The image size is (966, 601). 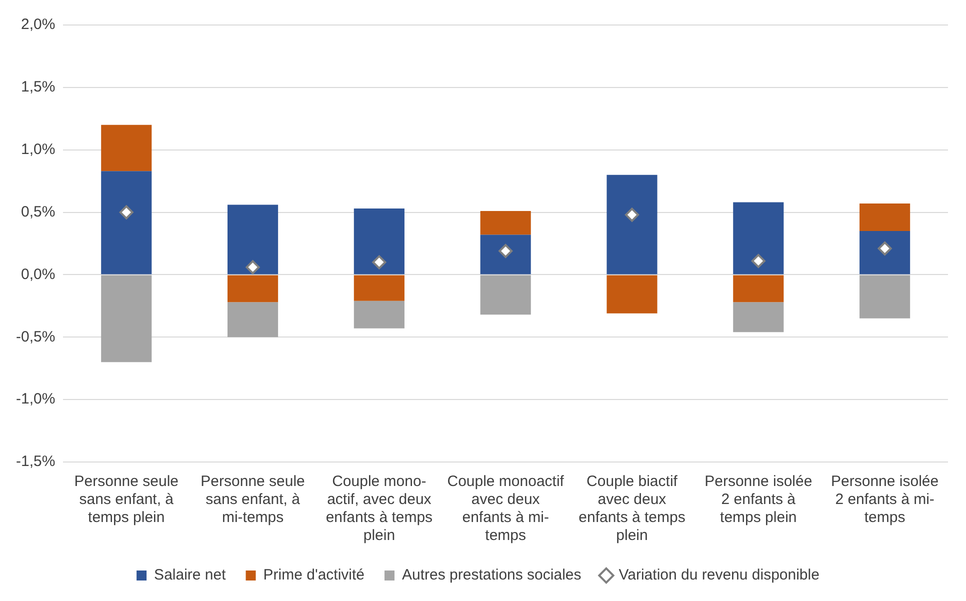 I want to click on y-tick-label: -0,5%, so click(x=36, y=337).